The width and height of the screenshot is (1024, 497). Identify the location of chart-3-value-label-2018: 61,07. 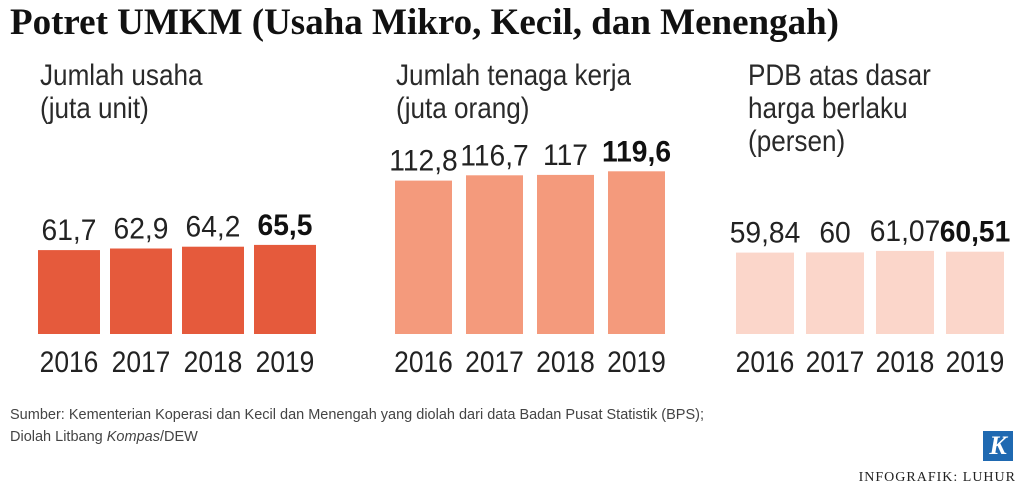
(905, 231).